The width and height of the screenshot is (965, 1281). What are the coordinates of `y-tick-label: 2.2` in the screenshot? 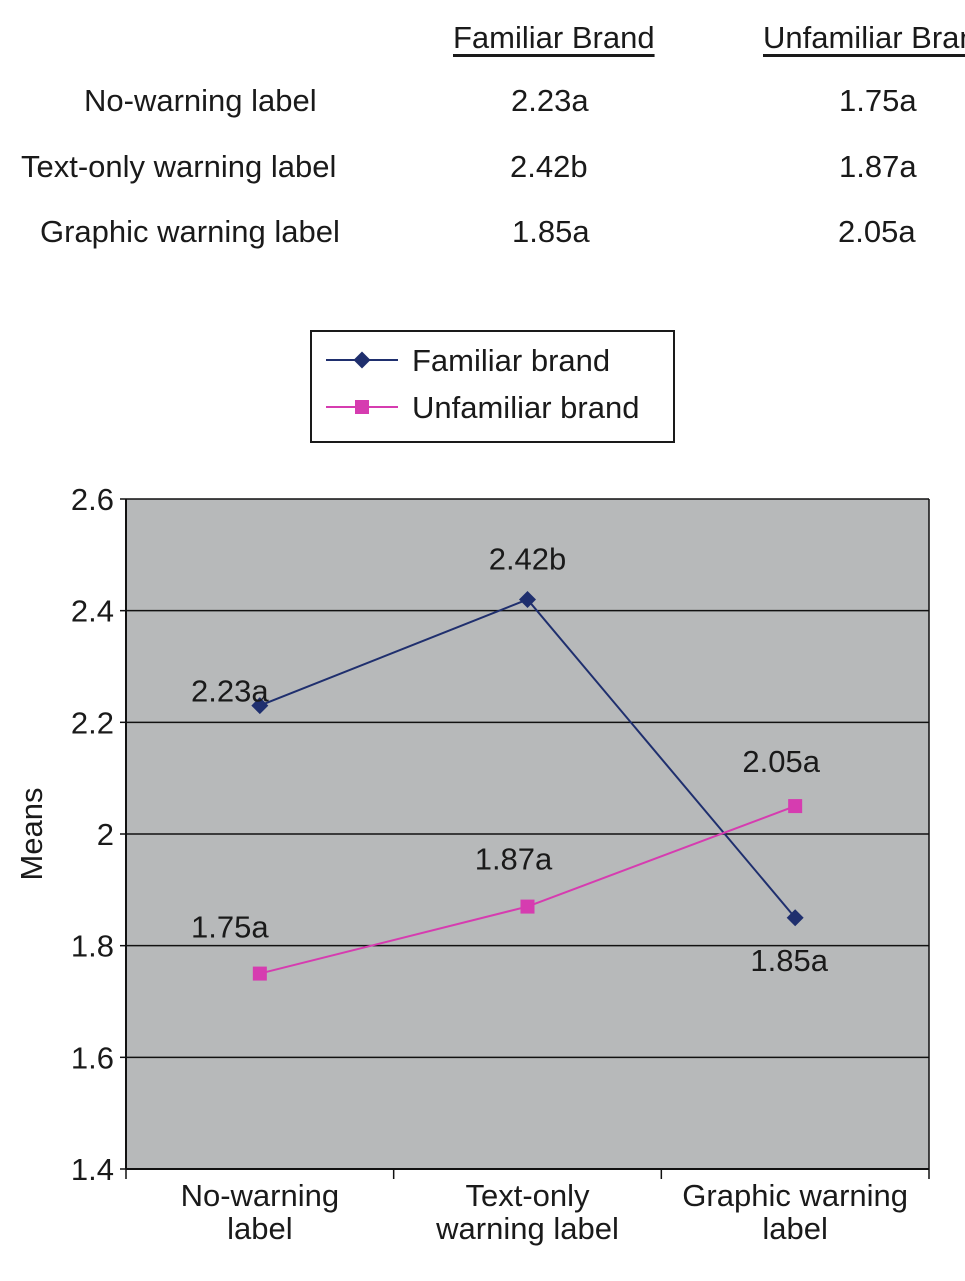 It's located at (92, 722).